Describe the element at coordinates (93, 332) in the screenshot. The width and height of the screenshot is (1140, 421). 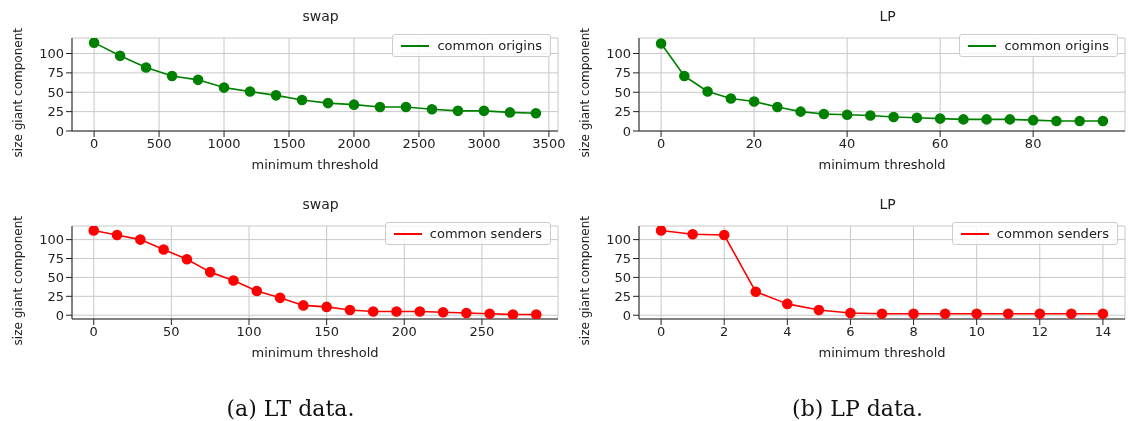
I see `x-tick-label: 0` at that location.